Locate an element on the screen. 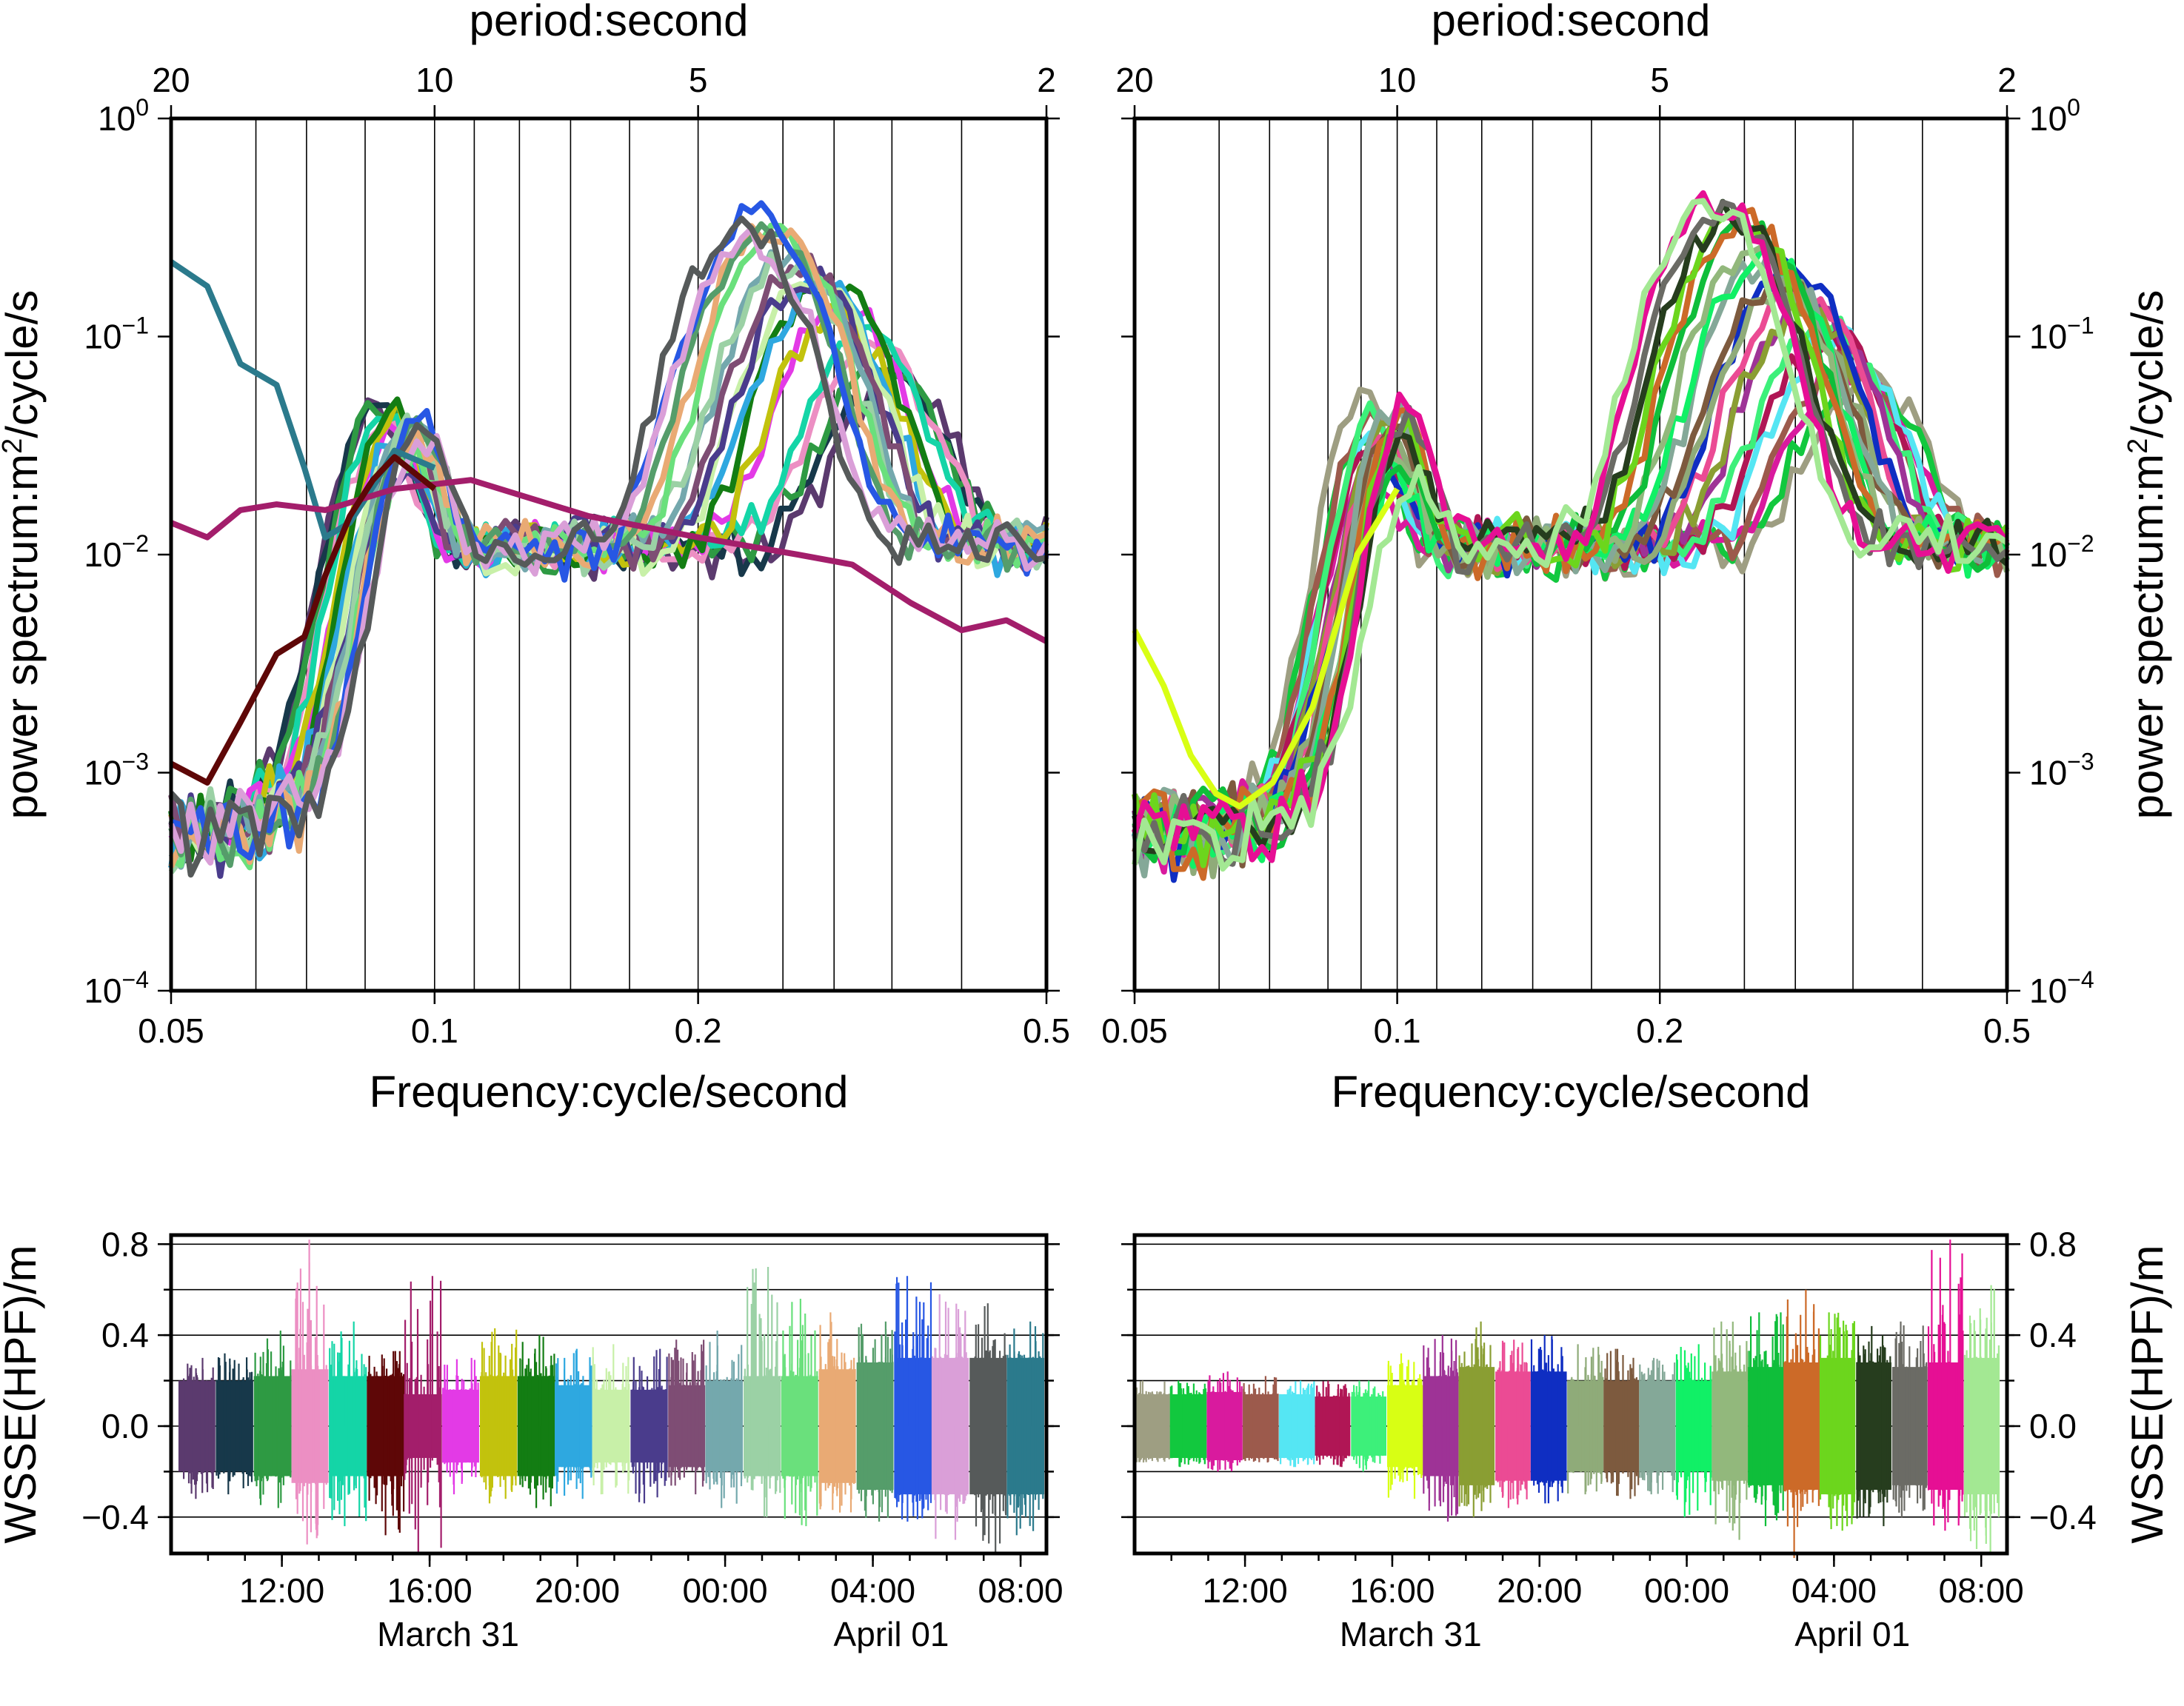 Image resolution: width=2184 pixels, height=1706 pixels. x-tick-label: 0.5 is located at coordinates (2007, 1030).